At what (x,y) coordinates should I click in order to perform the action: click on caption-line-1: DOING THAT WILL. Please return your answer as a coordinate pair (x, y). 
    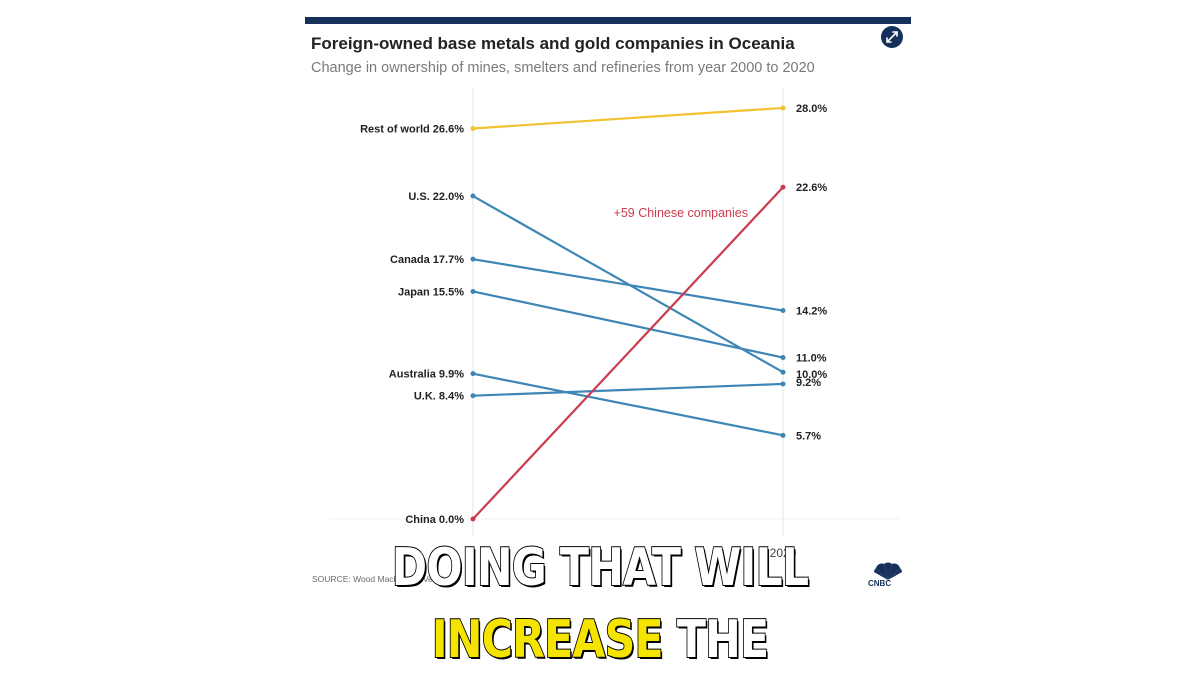
    Looking at the image, I should click on (600, 568).